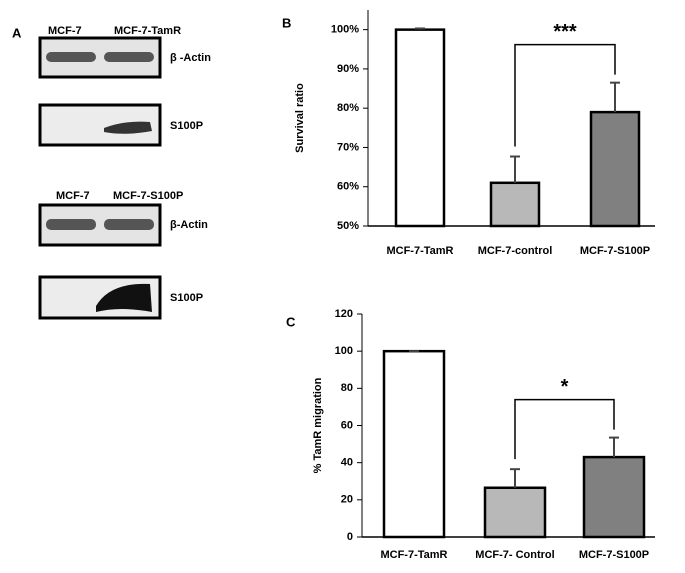 The image size is (685, 573). I want to click on blot, so click(100, 297).